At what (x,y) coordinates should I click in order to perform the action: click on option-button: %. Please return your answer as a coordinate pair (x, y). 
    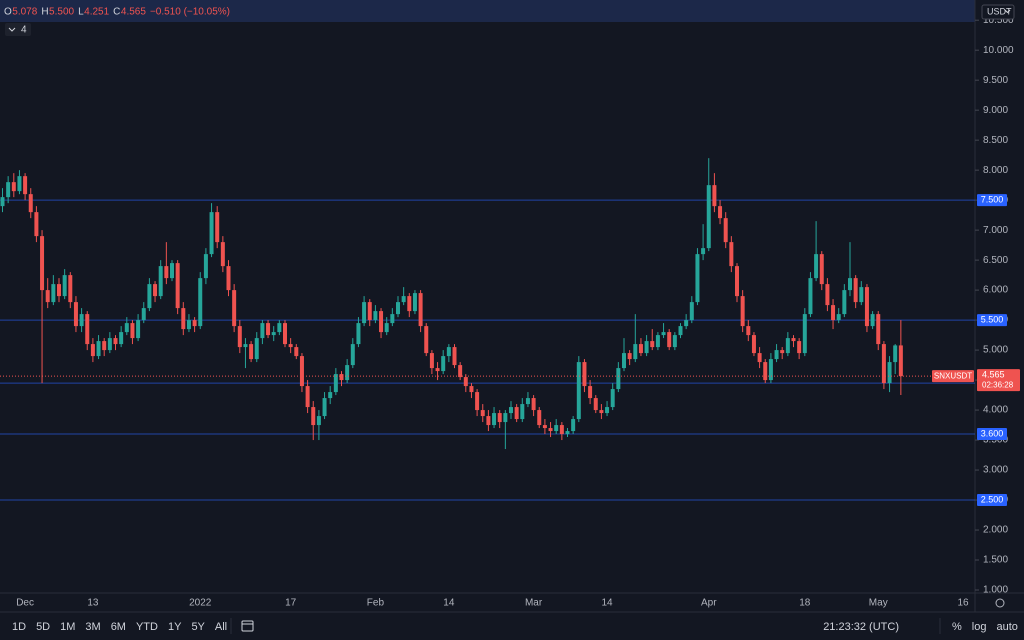
    Looking at the image, I should click on (957, 627).